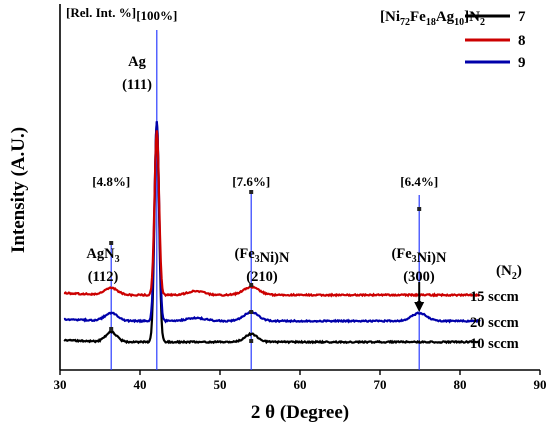  I want to click on peak-arrow-head, so click(419, 307).